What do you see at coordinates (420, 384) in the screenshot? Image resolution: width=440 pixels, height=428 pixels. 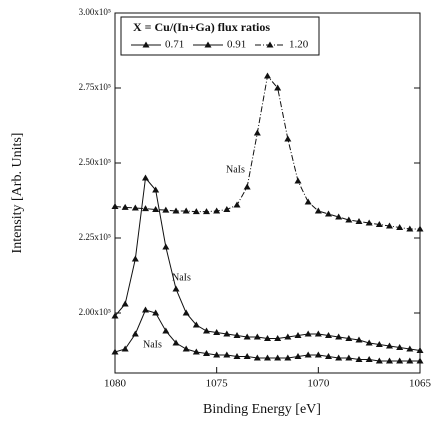 I see `x-tick-label: 1065` at bounding box center [420, 384].